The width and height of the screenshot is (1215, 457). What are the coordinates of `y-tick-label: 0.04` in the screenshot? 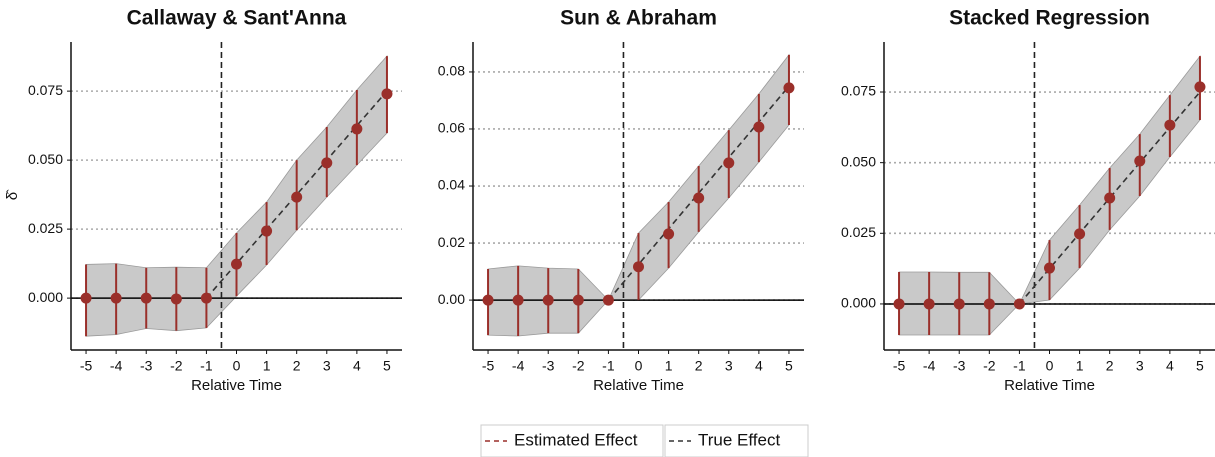 It's located at (451, 185).